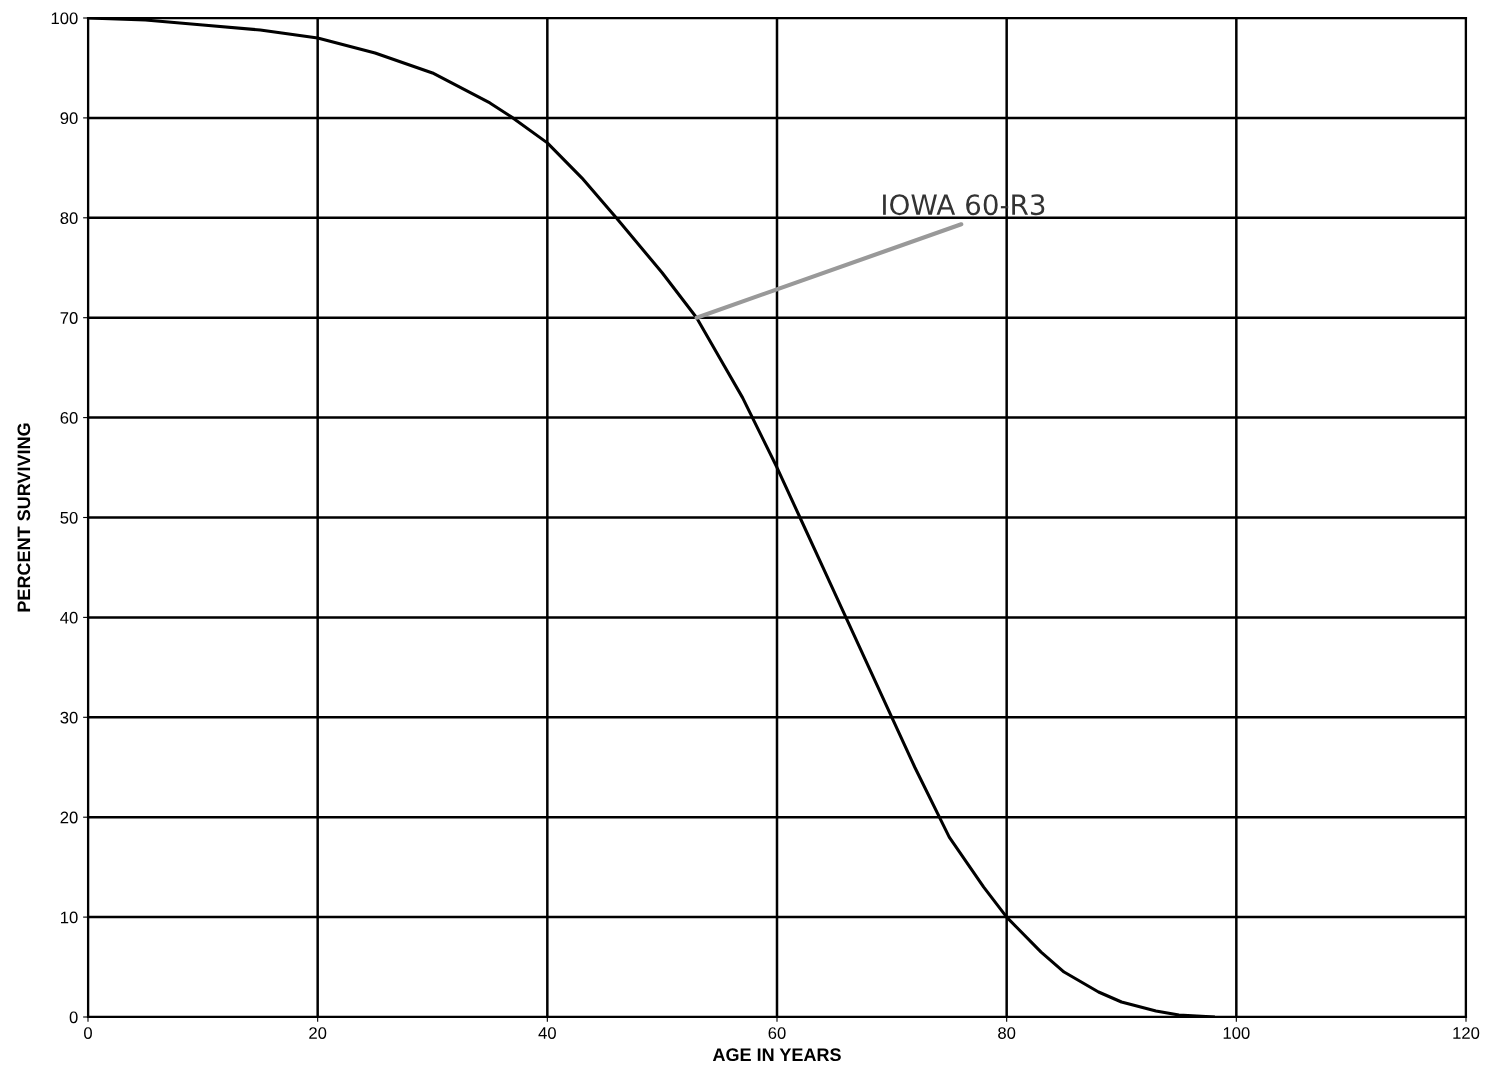 Image resolution: width=1495 pixels, height=1076 pixels. What do you see at coordinates (73, 1017) in the screenshot?
I see `y-tick-label: 0` at bounding box center [73, 1017].